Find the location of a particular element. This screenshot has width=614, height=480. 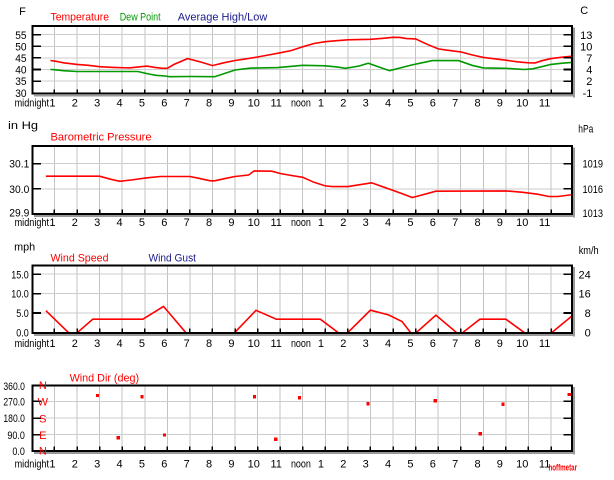

svg-text: 30.0 is located at coordinates (19, 190).